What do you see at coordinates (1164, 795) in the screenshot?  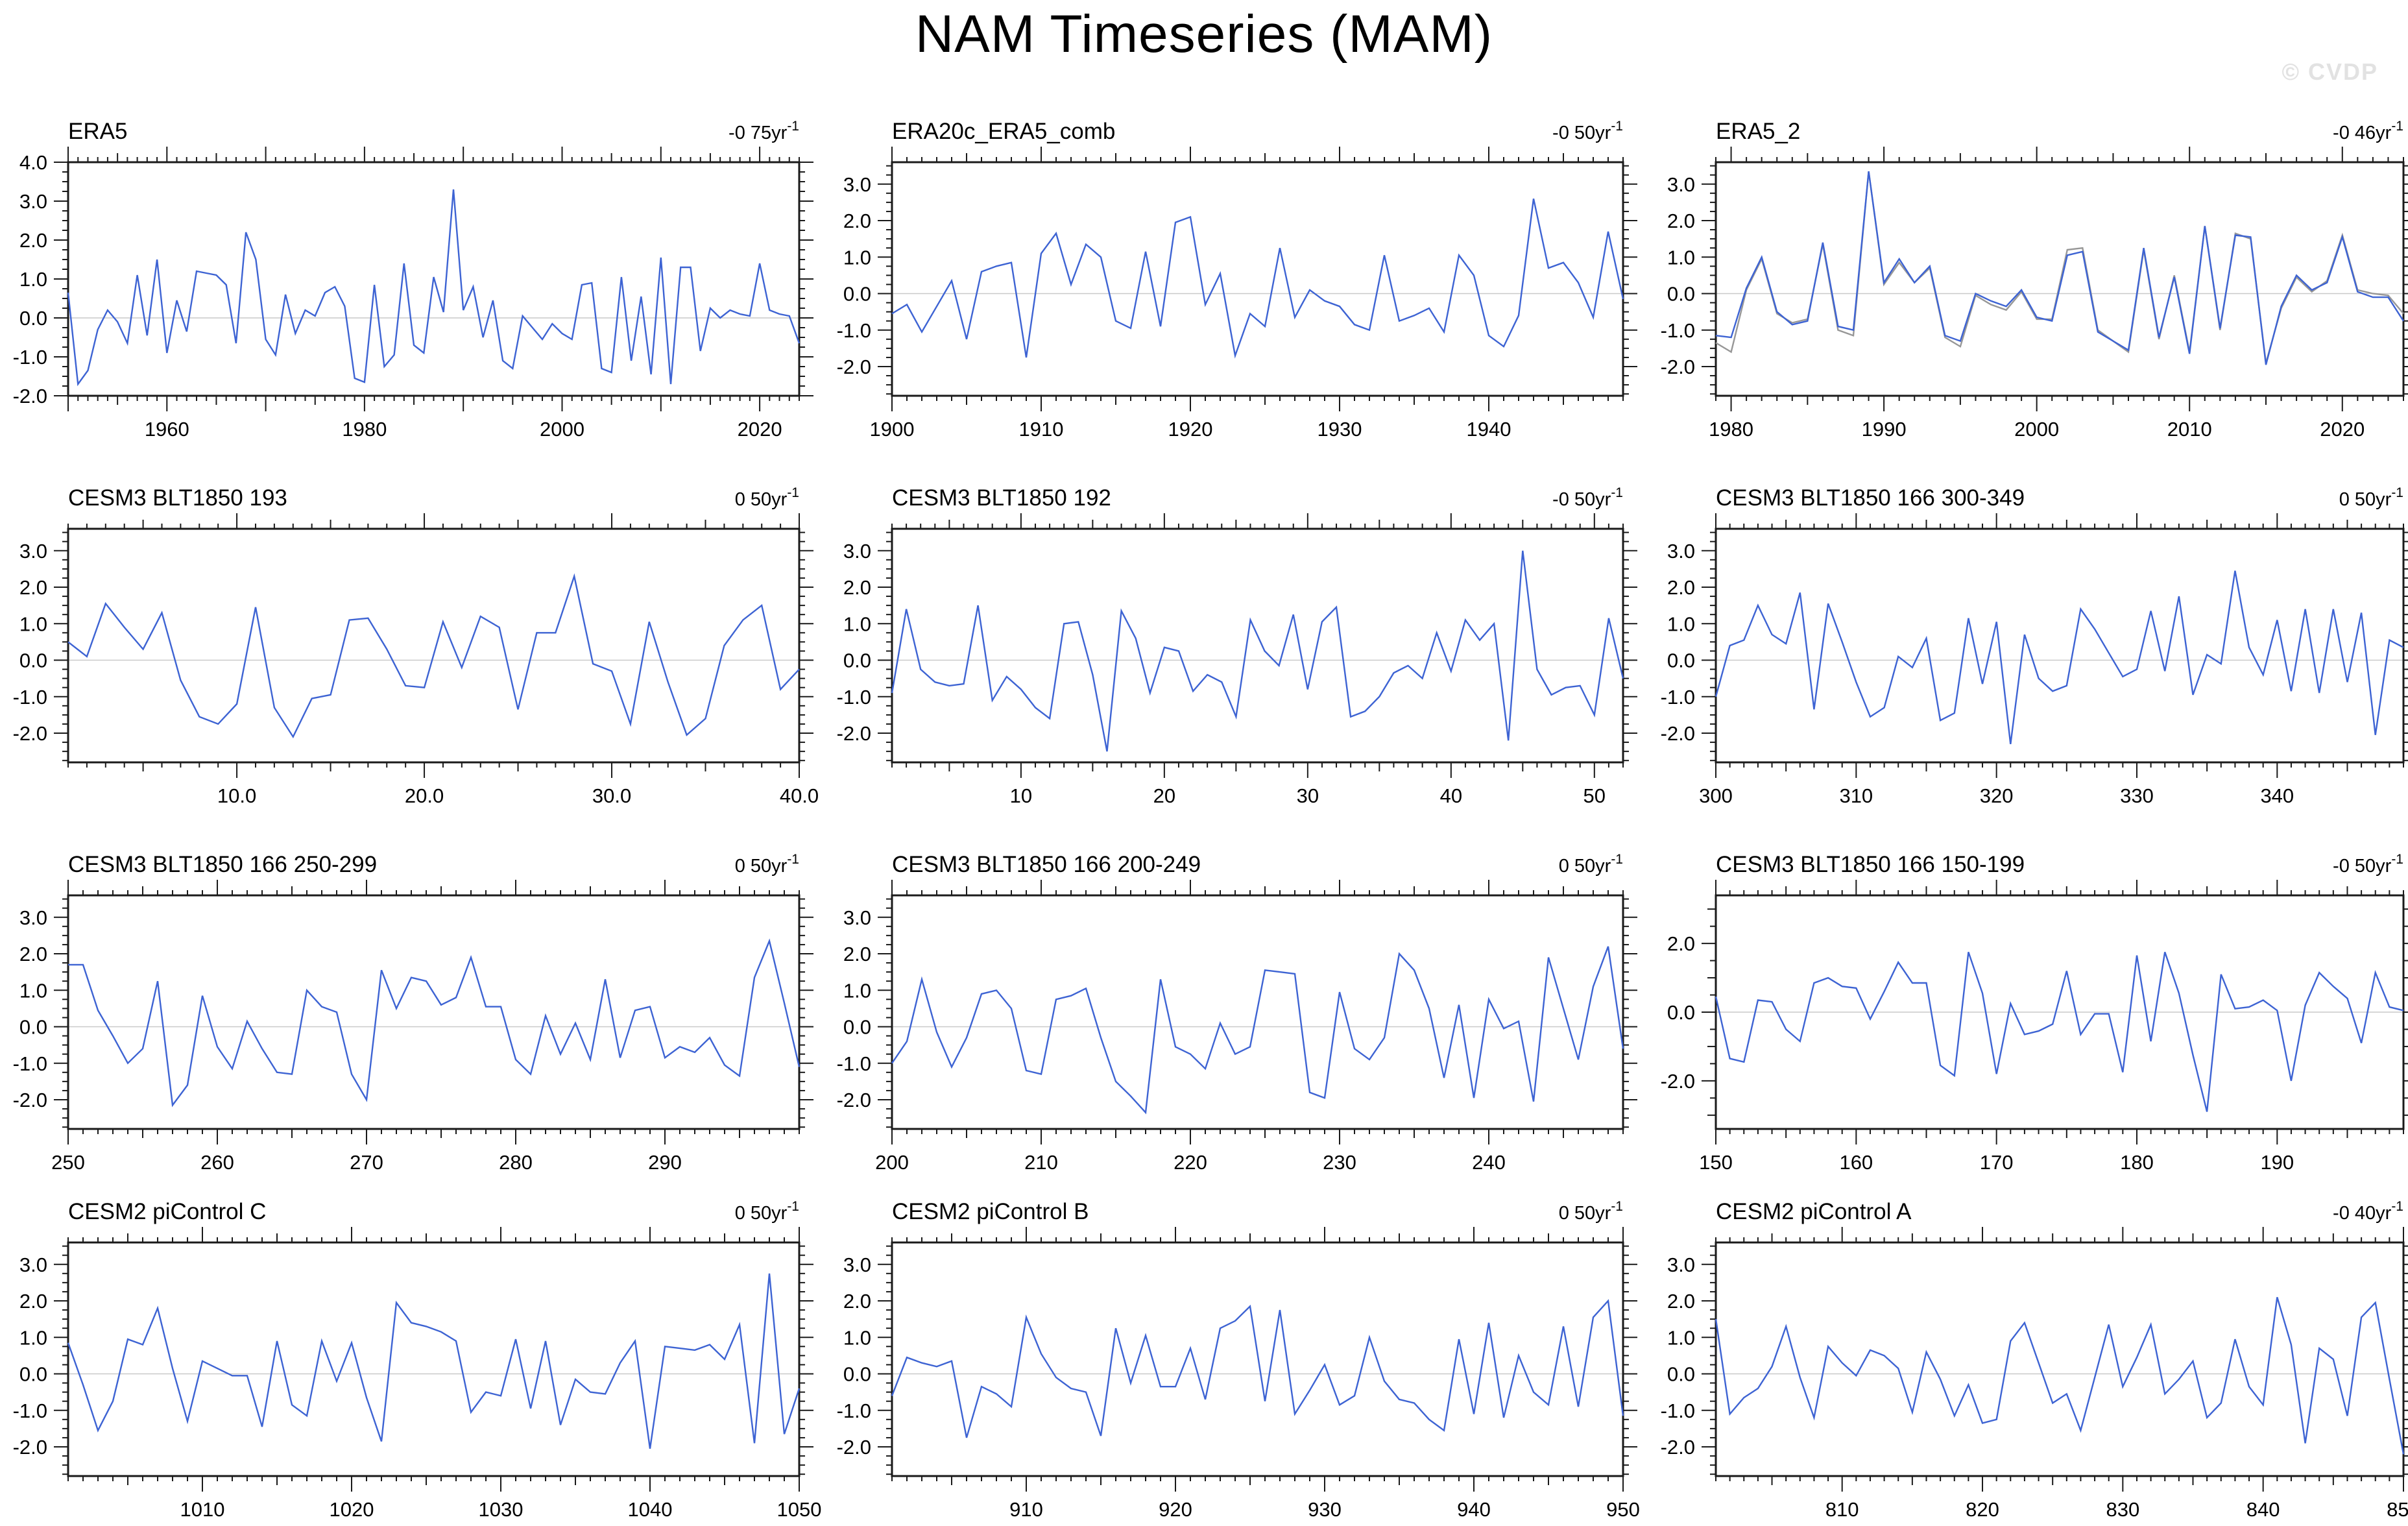 I see `x-tick-label: 20` at bounding box center [1164, 795].